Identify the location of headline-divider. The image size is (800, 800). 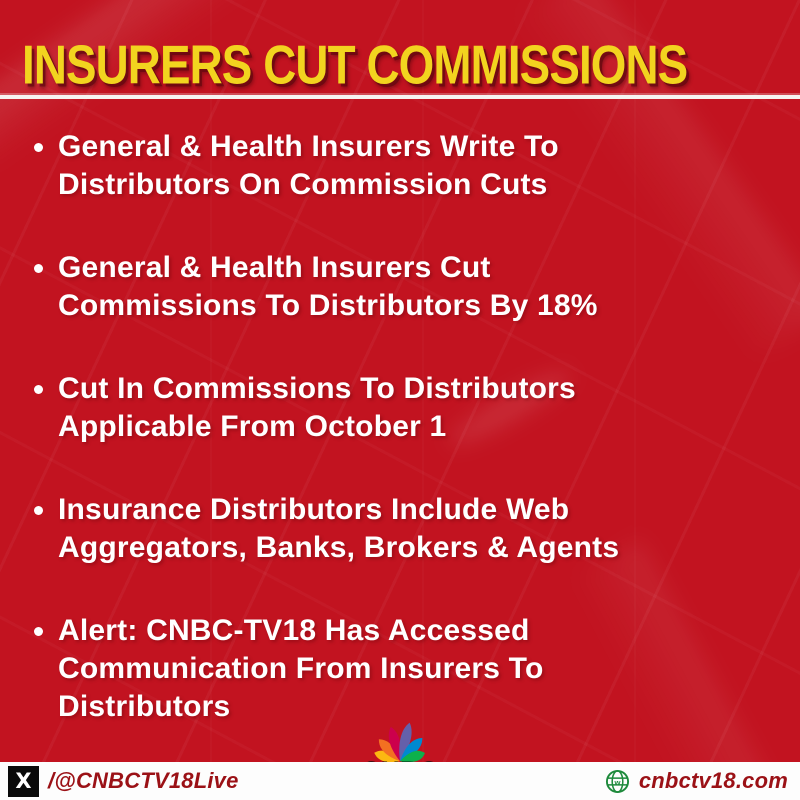
(400, 97).